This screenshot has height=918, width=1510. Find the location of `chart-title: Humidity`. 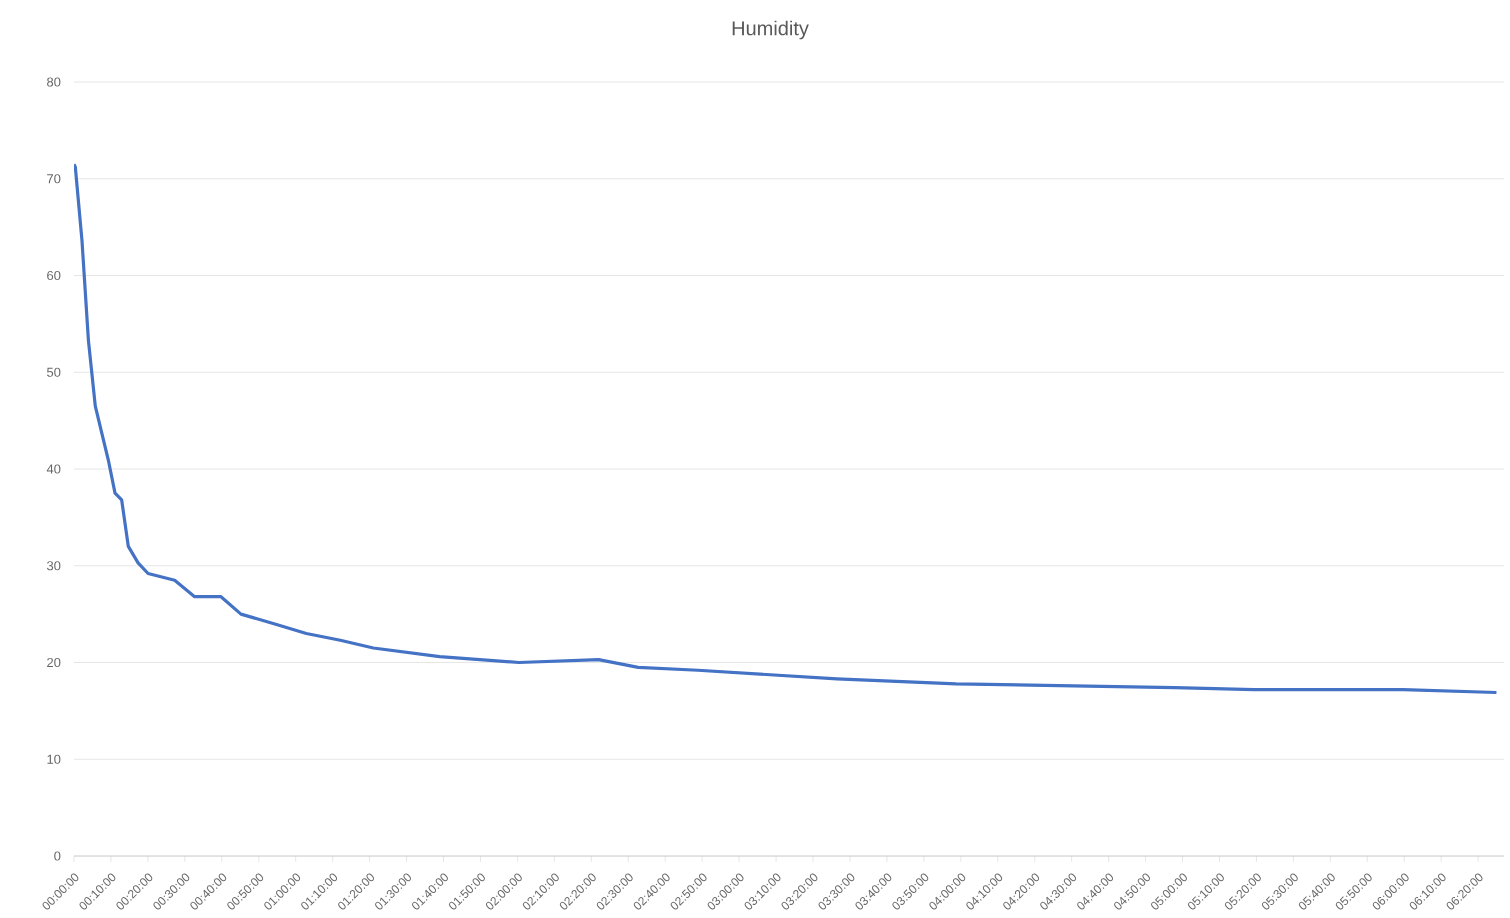

chart-title: Humidity is located at coordinates (770, 30).